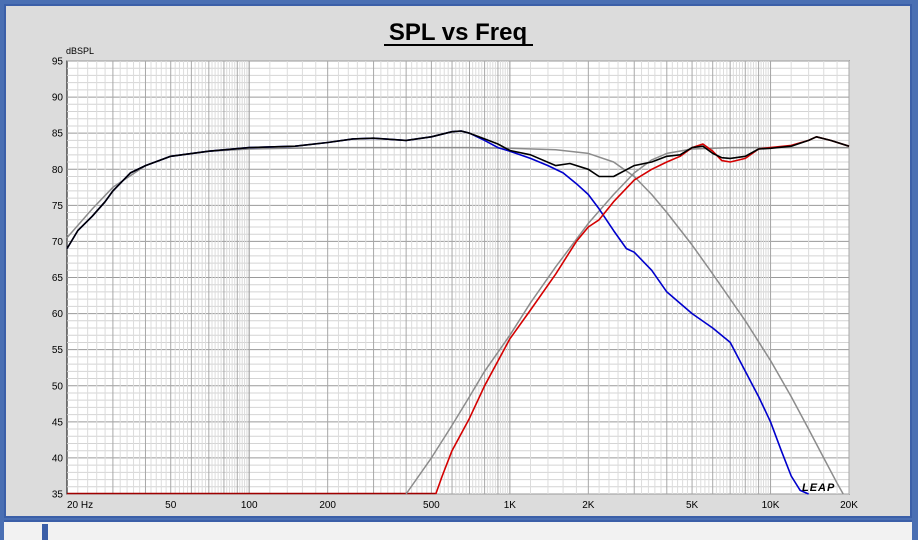  I want to click on x-tick-label: 500, so click(431, 505).